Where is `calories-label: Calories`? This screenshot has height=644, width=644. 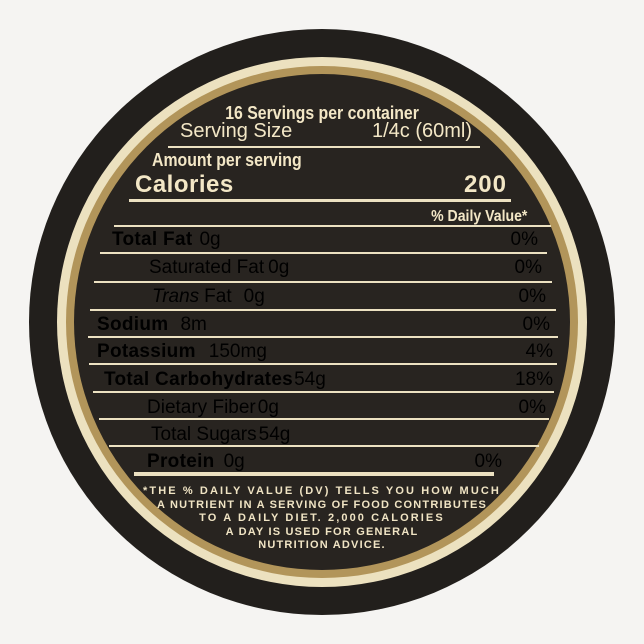
calories-label: Calories is located at coordinates (184, 184).